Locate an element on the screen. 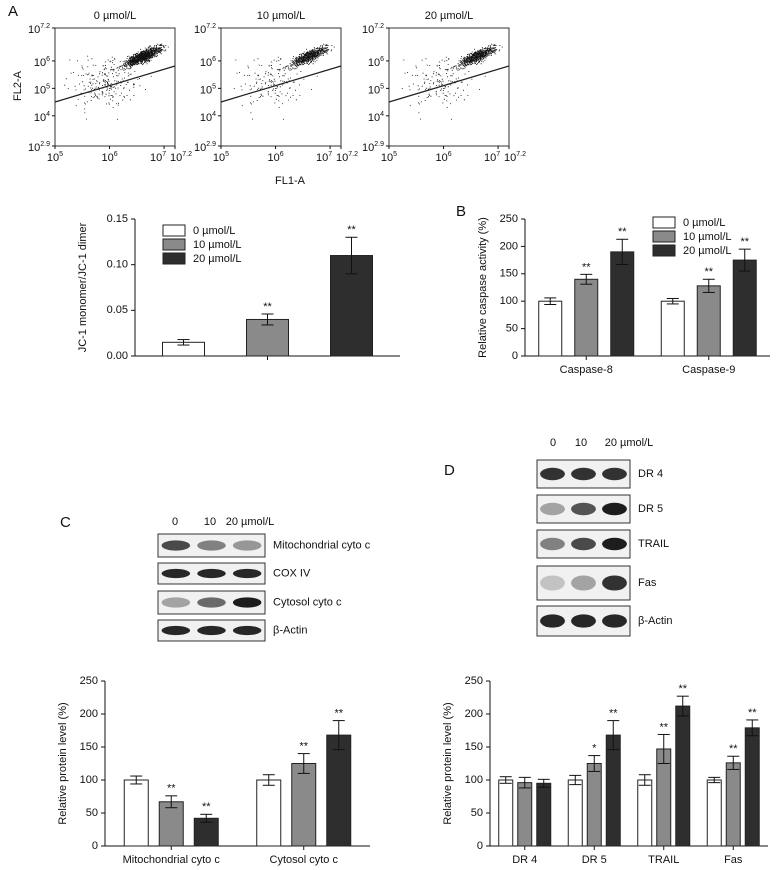 The image size is (784, 870). legend-label: 10 µmol/L is located at coordinates (707, 237).